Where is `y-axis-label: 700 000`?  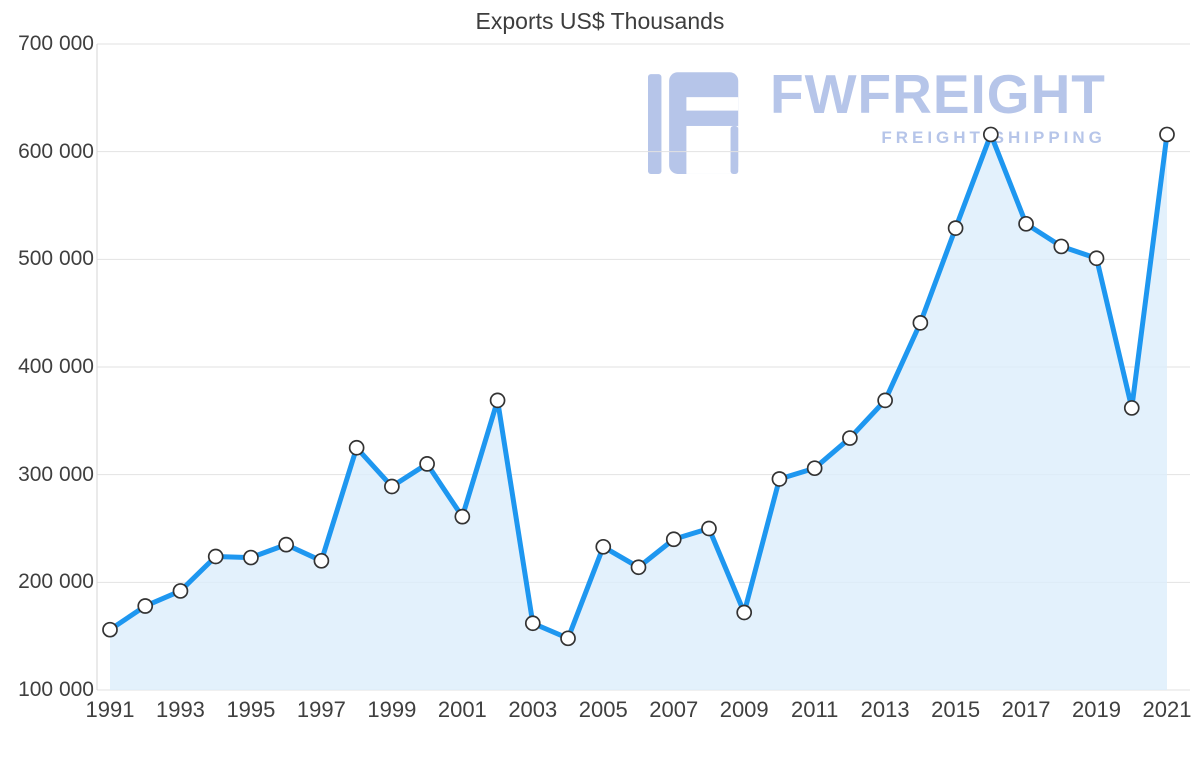
y-axis-label: 700 000 is located at coordinates (56, 43).